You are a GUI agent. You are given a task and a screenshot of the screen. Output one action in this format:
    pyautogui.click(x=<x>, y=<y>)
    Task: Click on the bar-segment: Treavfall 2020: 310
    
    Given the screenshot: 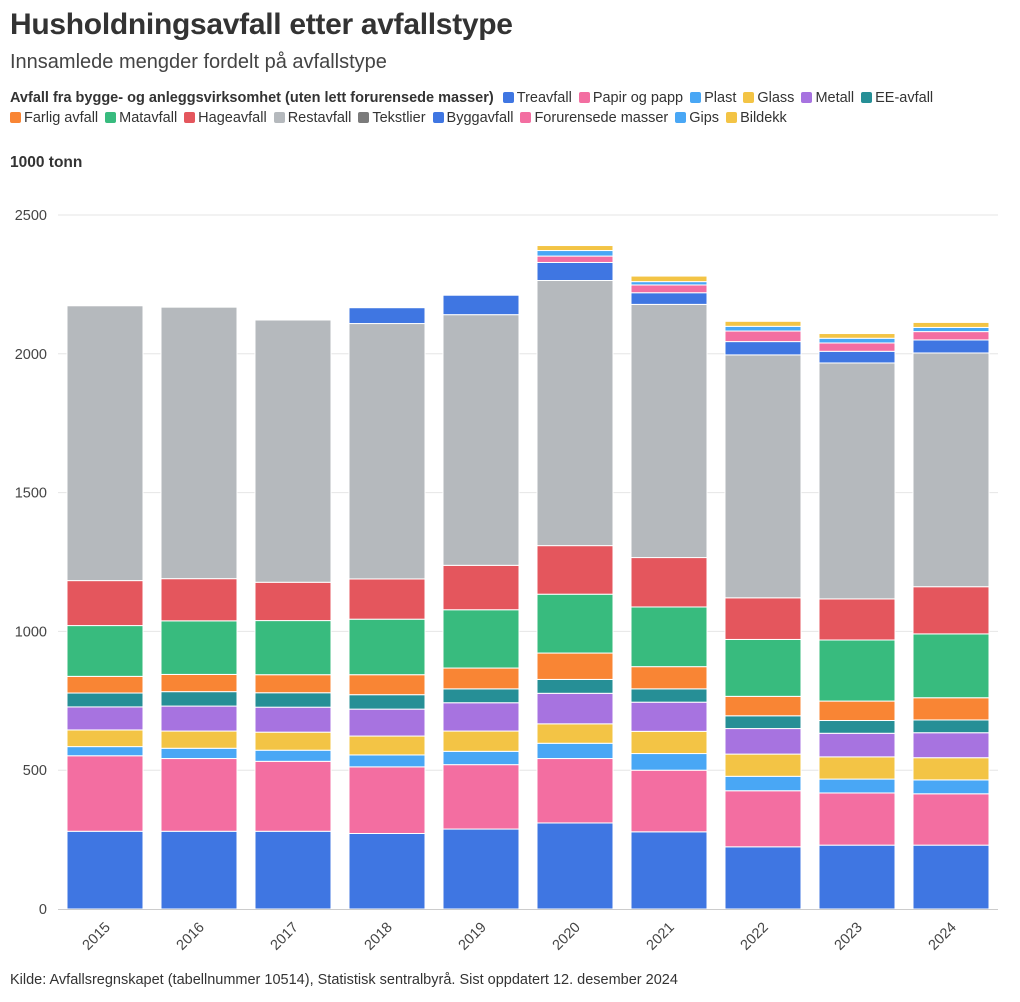 What is the action you would take?
    pyautogui.click(x=575, y=866)
    